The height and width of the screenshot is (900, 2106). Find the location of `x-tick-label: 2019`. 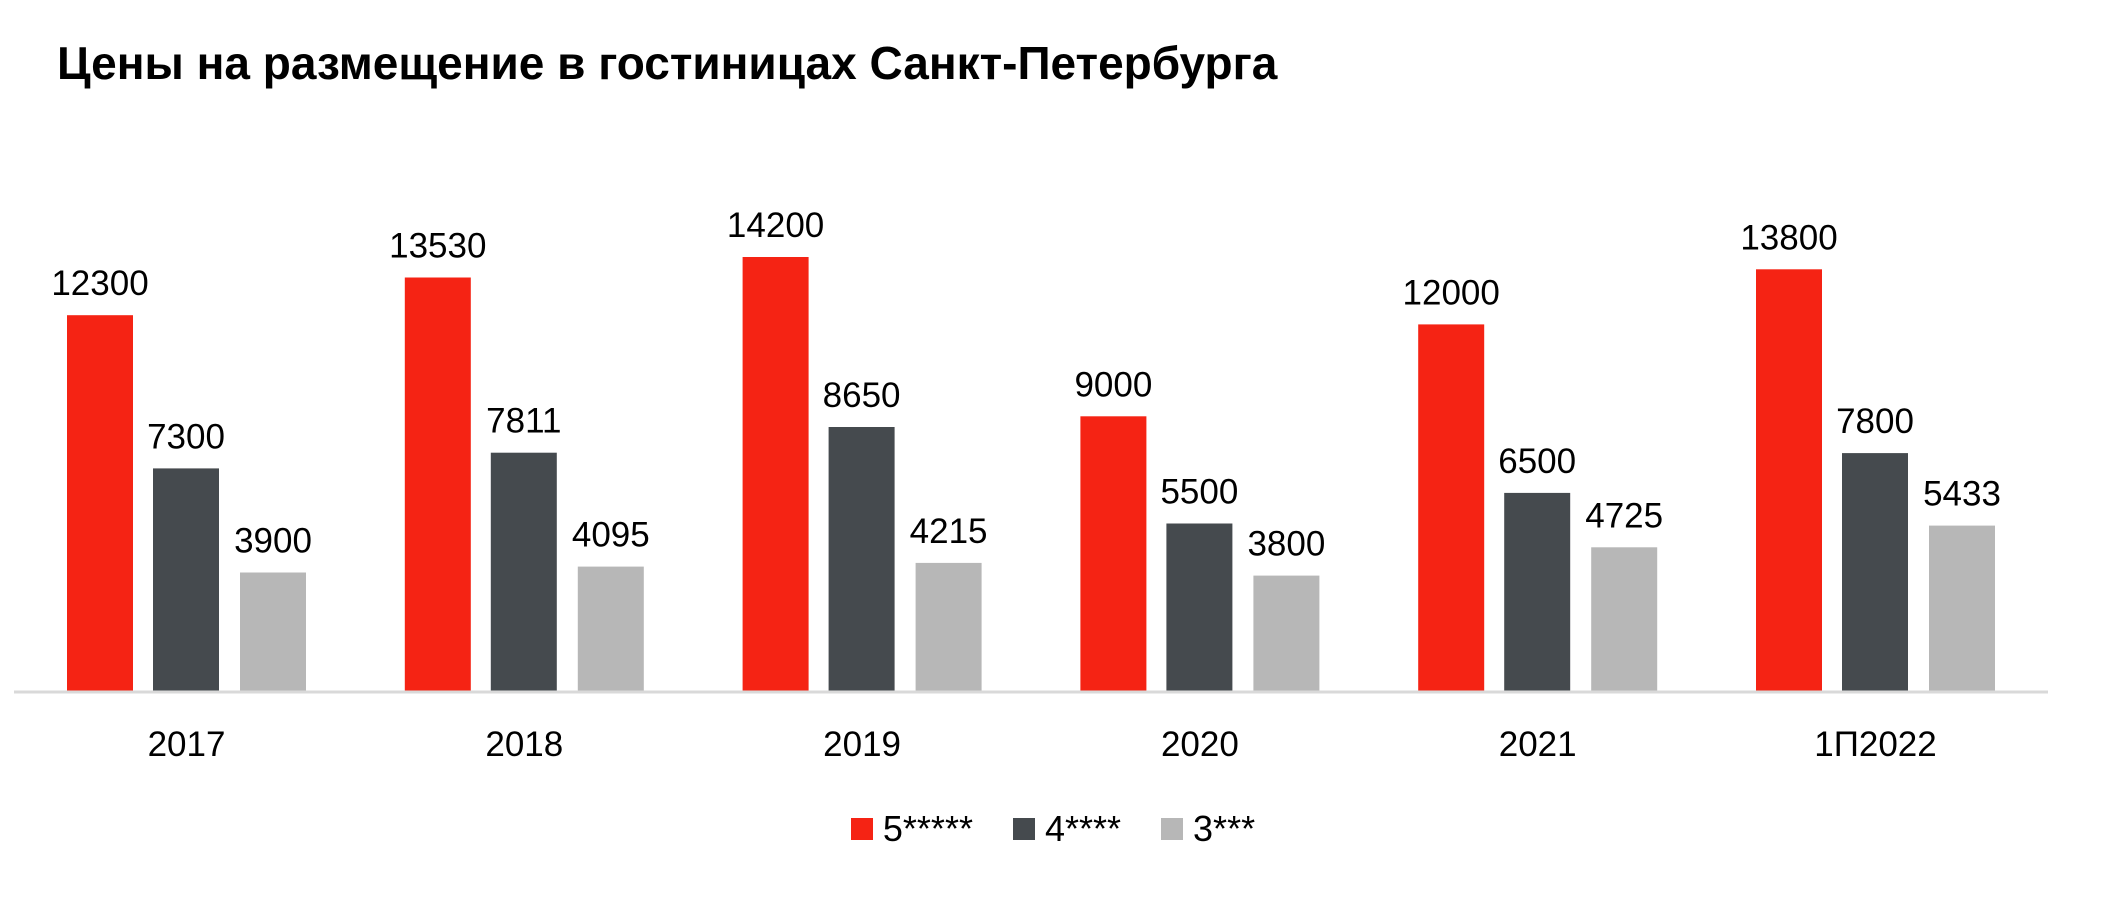

x-tick-label: 2019 is located at coordinates (862, 744).